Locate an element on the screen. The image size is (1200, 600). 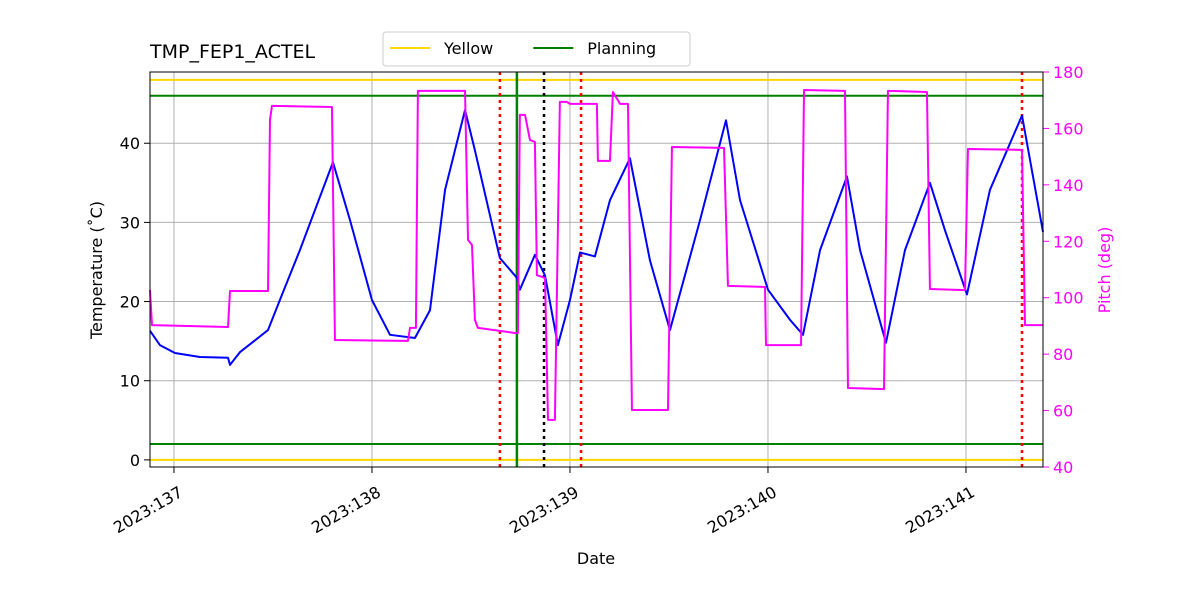
x-tick-label: 2023:139 is located at coordinates (544, 509).